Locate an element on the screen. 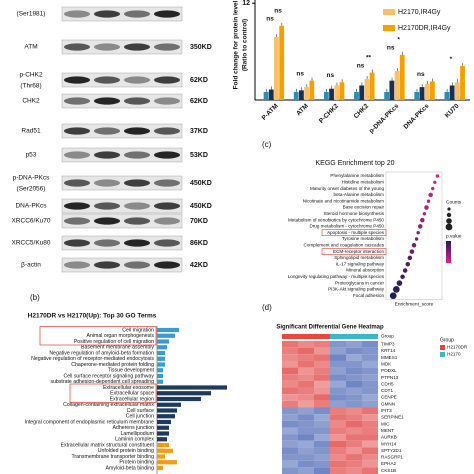  blot-size: 62KD is located at coordinates (199, 101).